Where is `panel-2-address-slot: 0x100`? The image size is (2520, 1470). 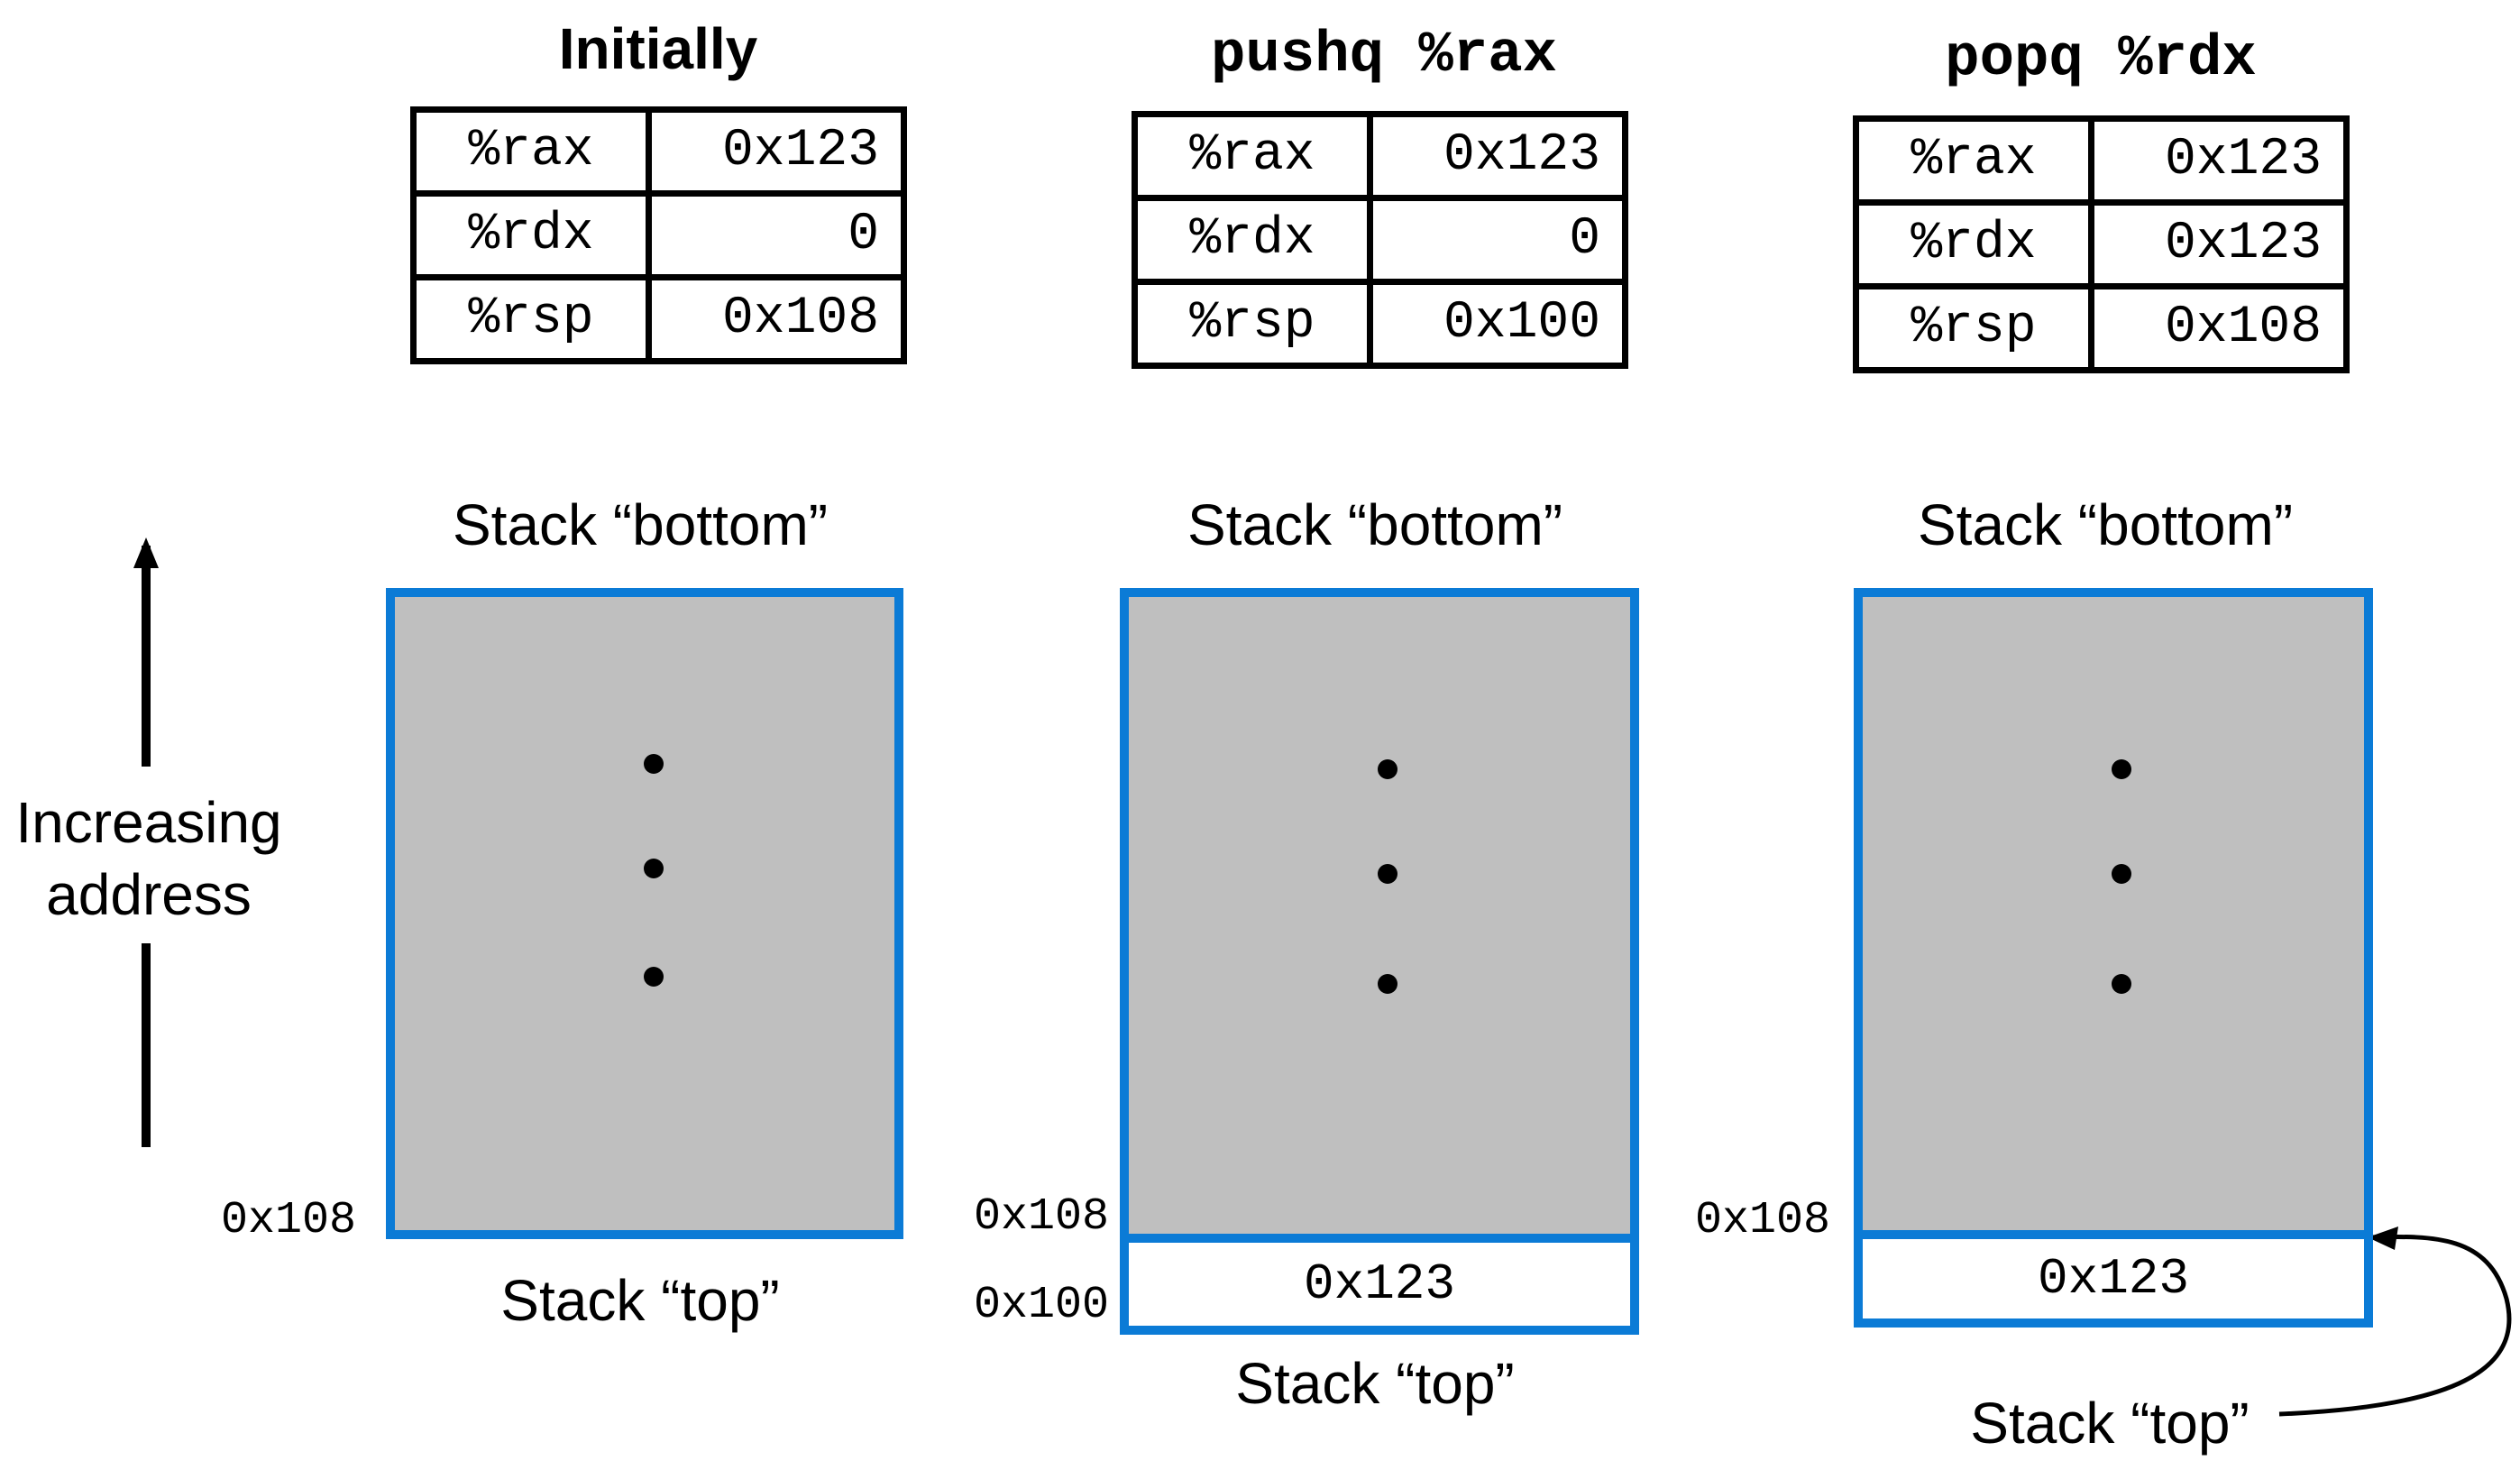 panel-2-address-slot: 0x100 is located at coordinates (1041, 1305).